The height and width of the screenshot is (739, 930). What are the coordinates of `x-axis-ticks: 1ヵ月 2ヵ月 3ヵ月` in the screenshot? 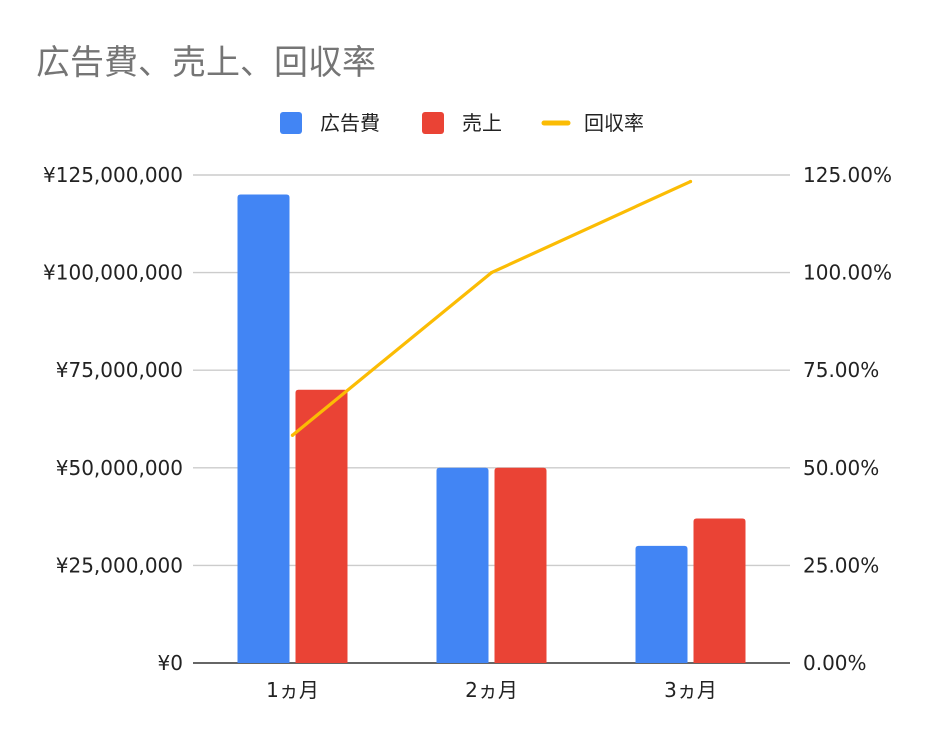 It's located at (491, 690).